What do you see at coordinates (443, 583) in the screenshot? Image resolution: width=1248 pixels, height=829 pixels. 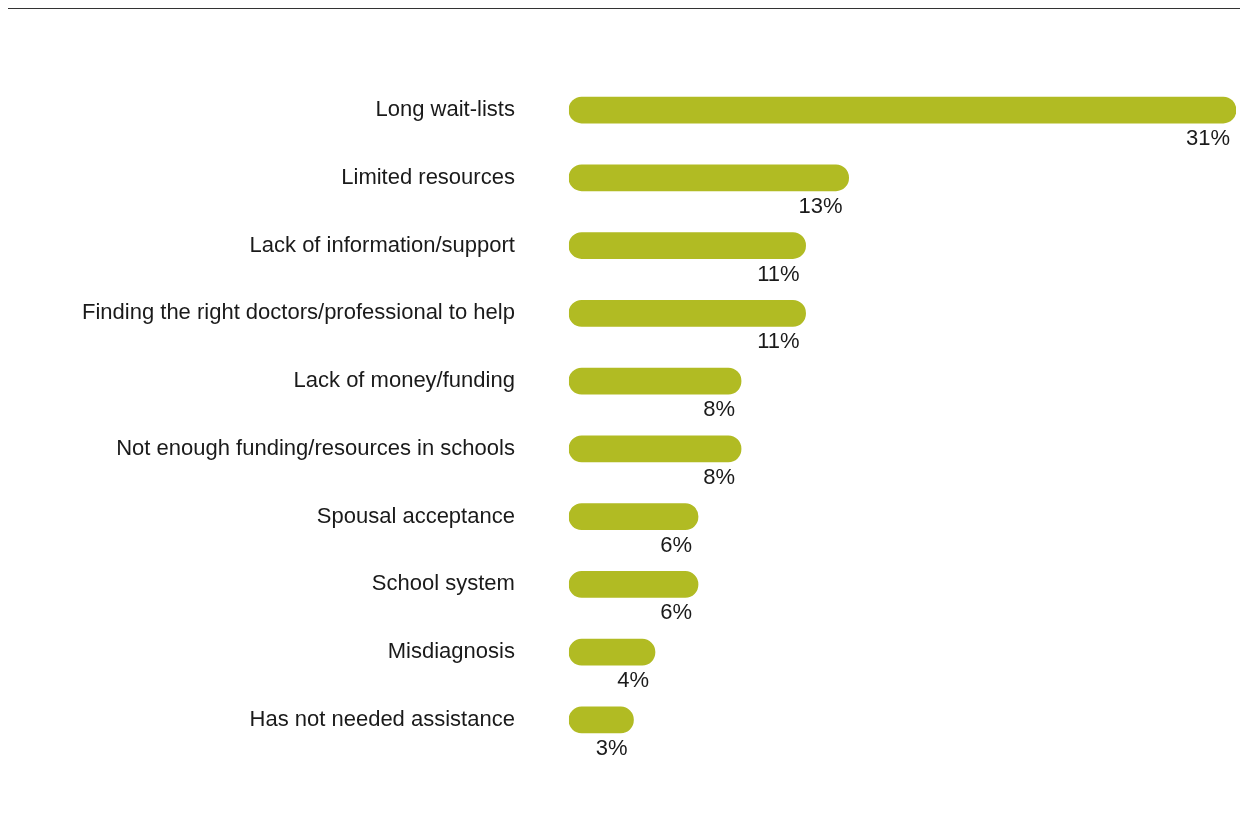 I see `y-tick-label: School system` at bounding box center [443, 583].